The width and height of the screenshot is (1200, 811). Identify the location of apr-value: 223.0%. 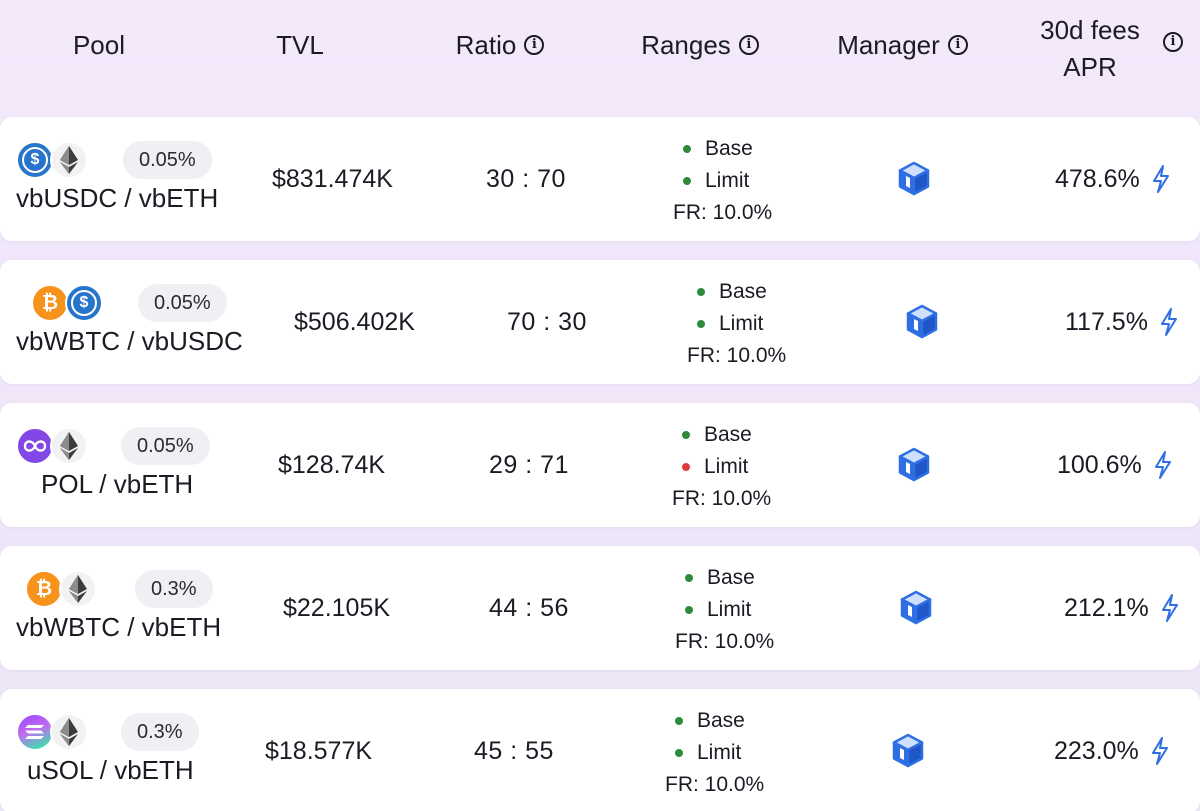
(1111, 751).